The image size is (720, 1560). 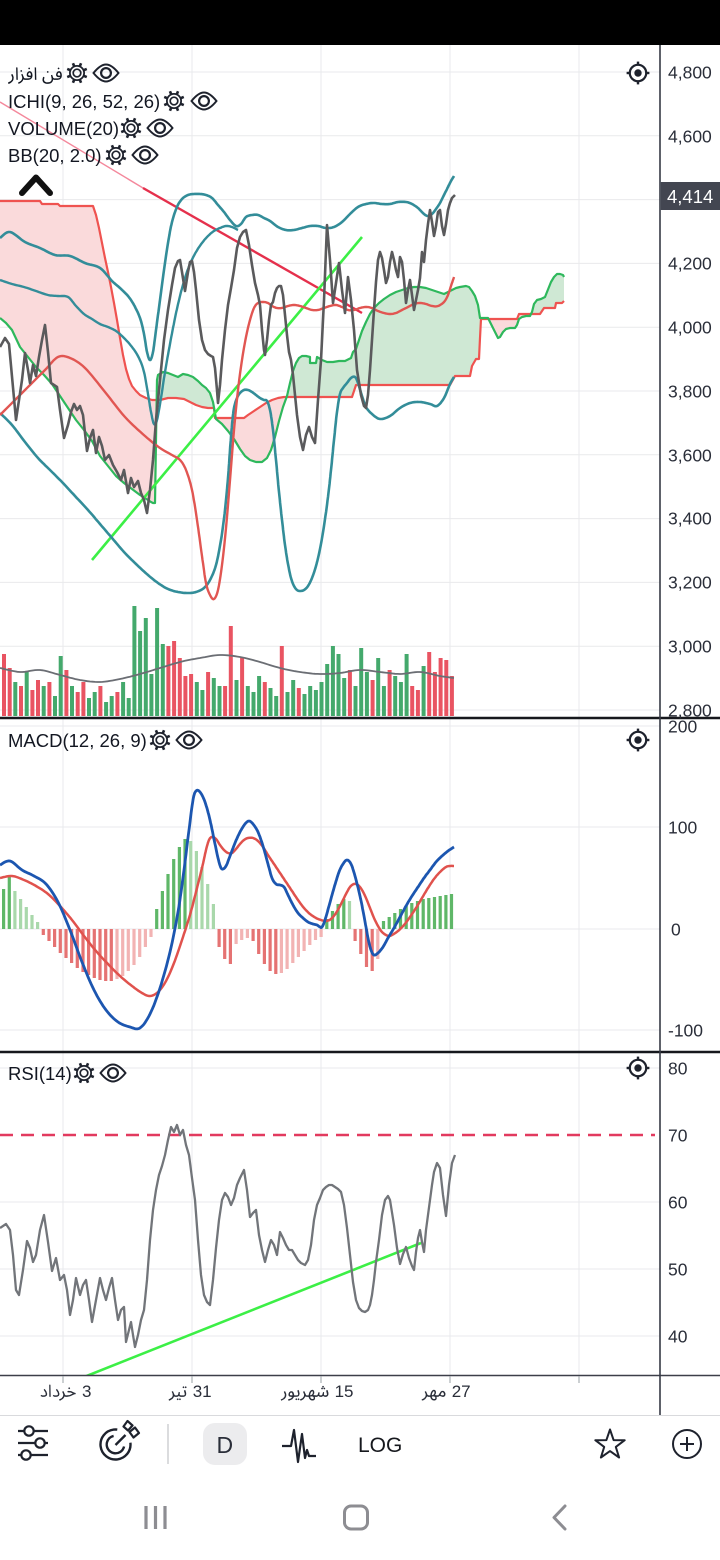 What do you see at coordinates (40, 1073) in the screenshot?
I see `svg-text: RSI(14)` at bounding box center [40, 1073].